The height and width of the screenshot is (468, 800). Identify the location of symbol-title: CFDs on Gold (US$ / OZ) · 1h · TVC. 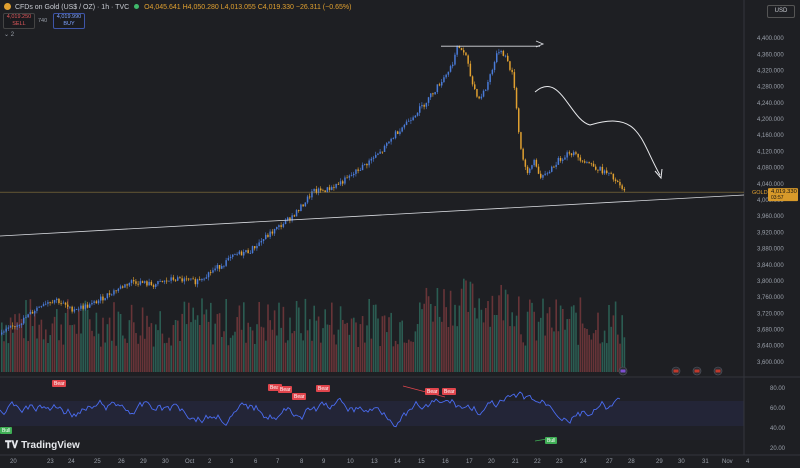
(72, 7).